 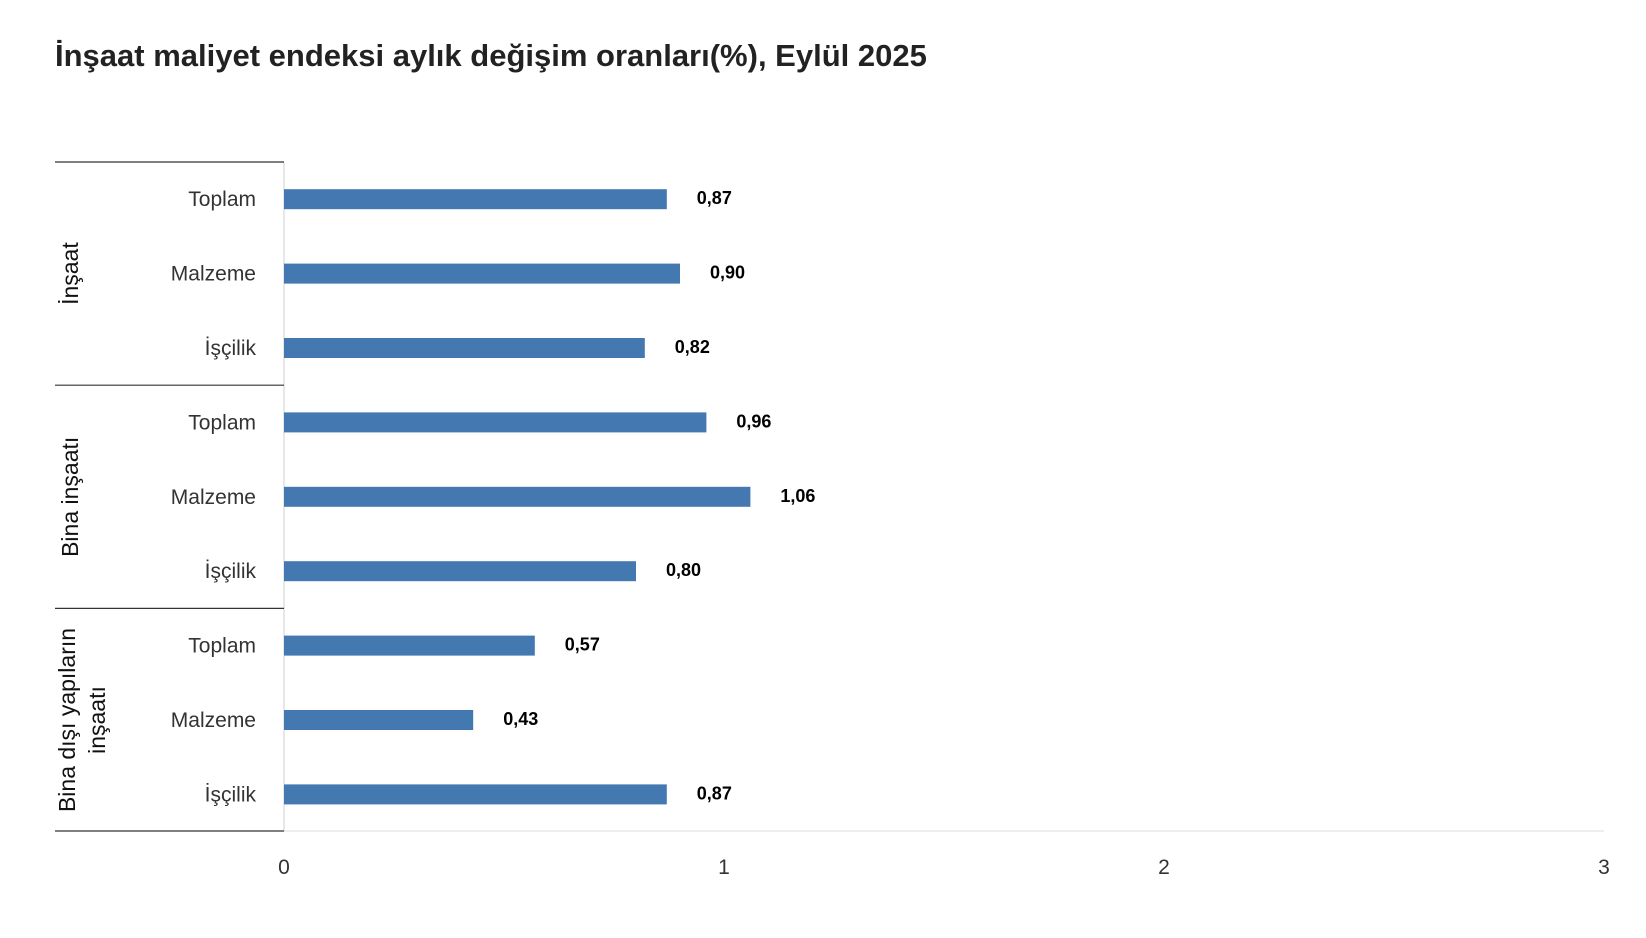 I want to click on value-label: 0,96, so click(x=753, y=421).